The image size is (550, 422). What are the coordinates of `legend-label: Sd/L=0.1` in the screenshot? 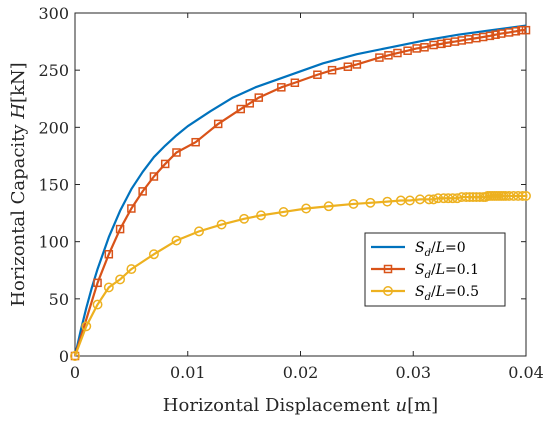 It's located at (447, 271).